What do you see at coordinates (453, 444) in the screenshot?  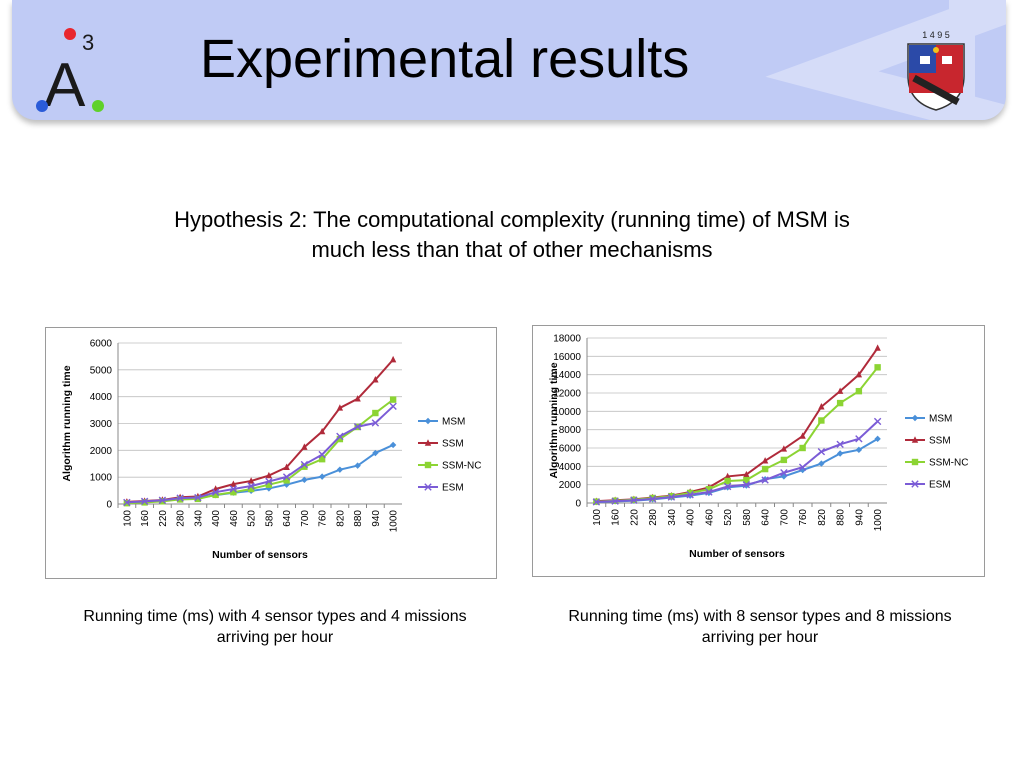 I see `legend-label: SSM` at bounding box center [453, 444].